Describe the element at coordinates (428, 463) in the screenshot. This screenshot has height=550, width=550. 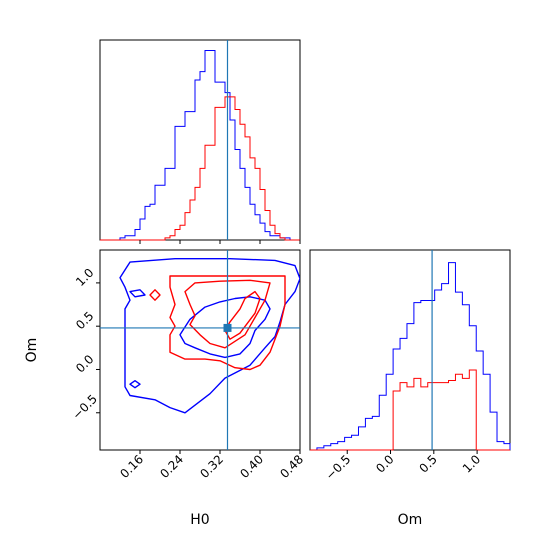
I see `om-x-tick-label-2: 0.5` at that location.